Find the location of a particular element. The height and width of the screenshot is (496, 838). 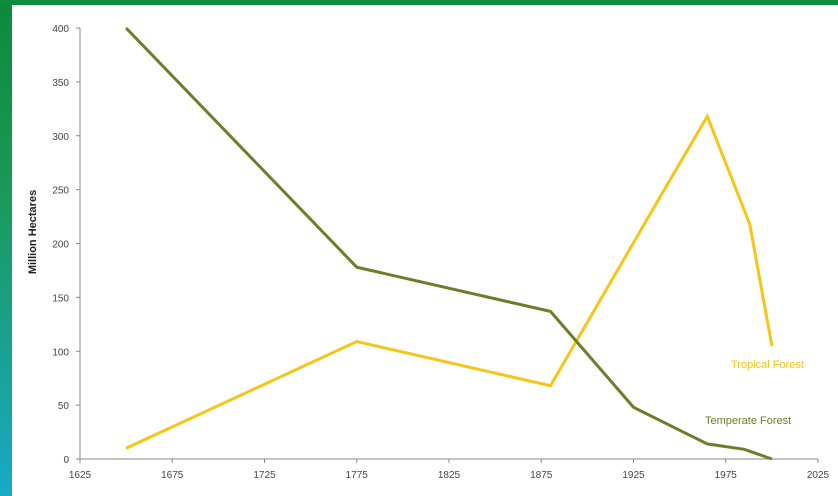

series-label: Tropical Forest is located at coordinates (767, 365).